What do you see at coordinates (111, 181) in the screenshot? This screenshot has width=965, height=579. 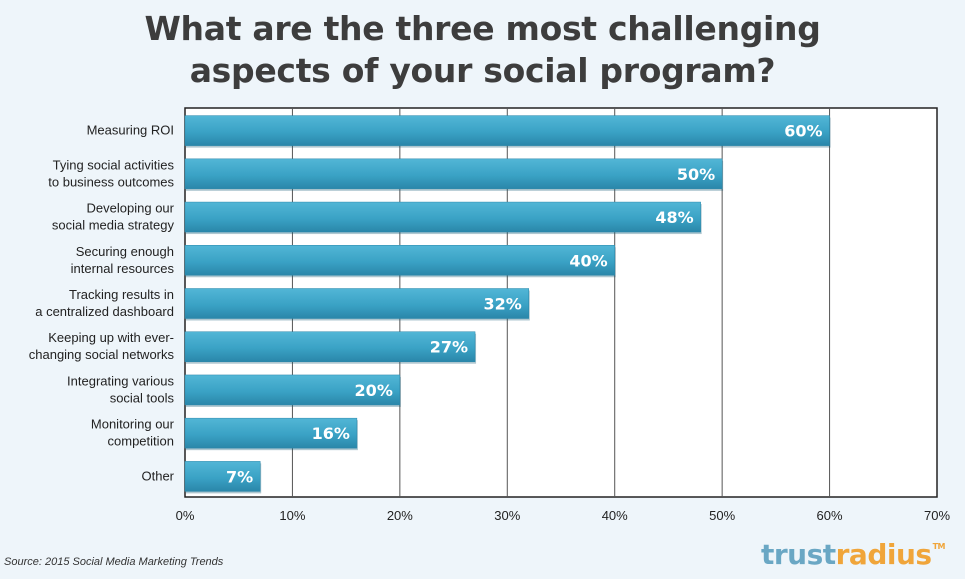 I see `category-label: to business outcomes` at bounding box center [111, 181].